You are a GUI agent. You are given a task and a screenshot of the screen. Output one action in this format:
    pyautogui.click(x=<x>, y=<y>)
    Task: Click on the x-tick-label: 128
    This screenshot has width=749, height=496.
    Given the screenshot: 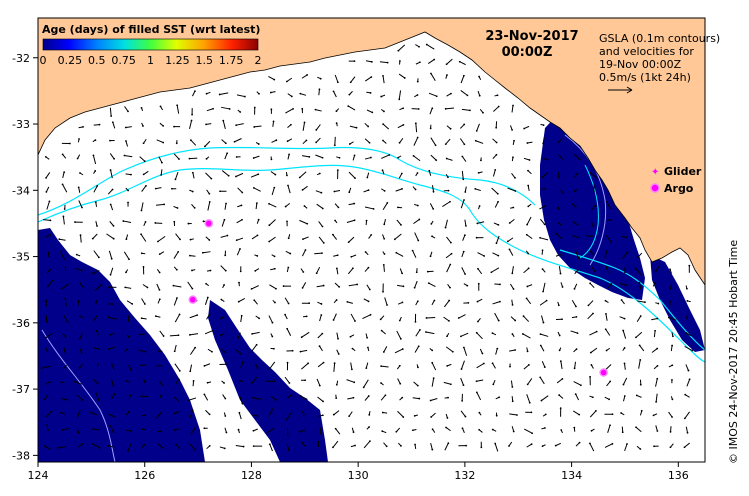 What is the action you would take?
    pyautogui.click(x=251, y=475)
    